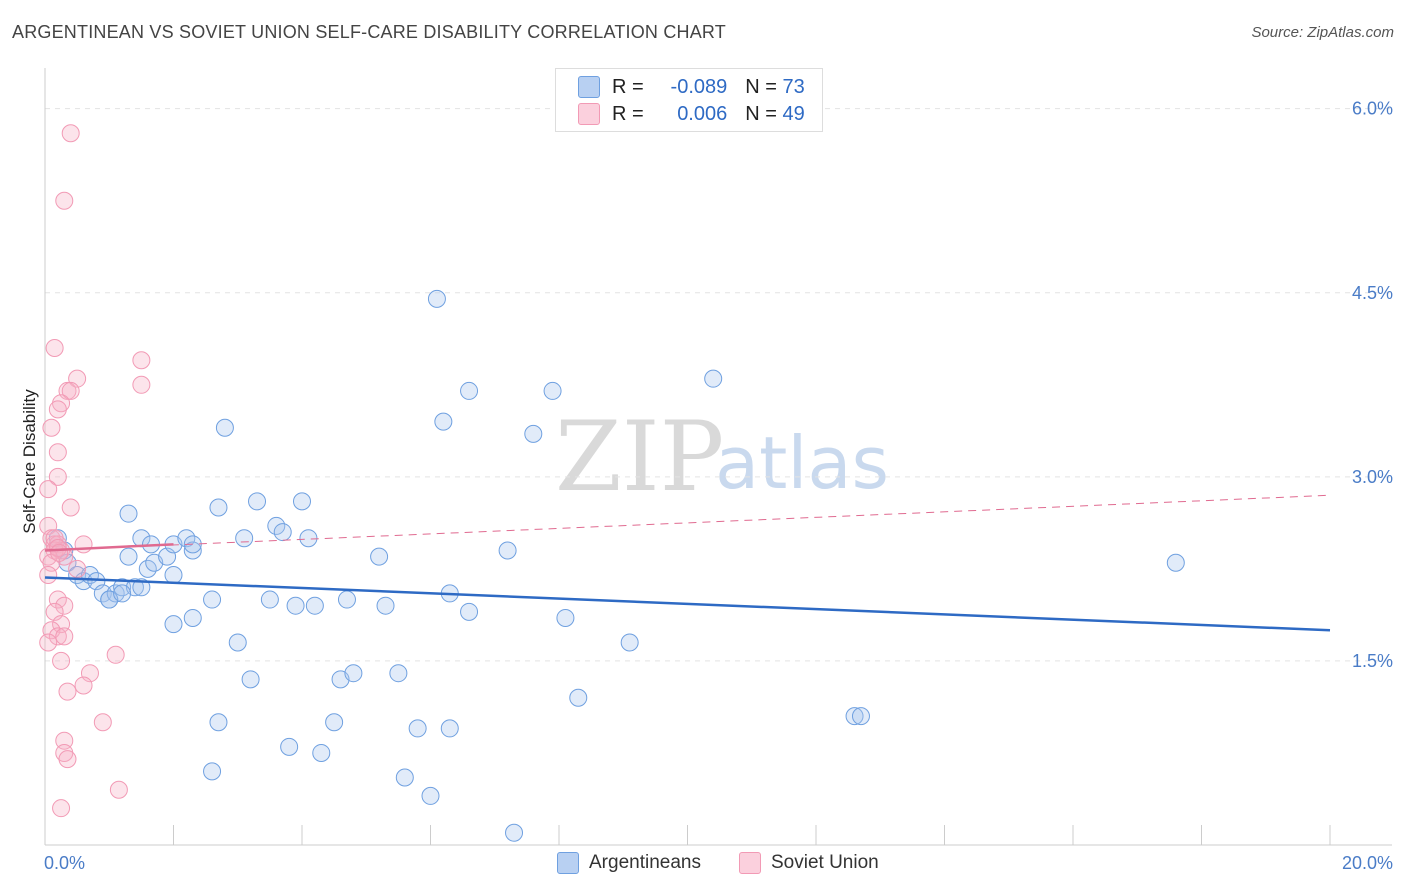 This screenshot has width=1406, height=892. What do you see at coordinates (1372, 477) in the screenshot?
I see `y-tick-label: 3.0%` at bounding box center [1372, 477].